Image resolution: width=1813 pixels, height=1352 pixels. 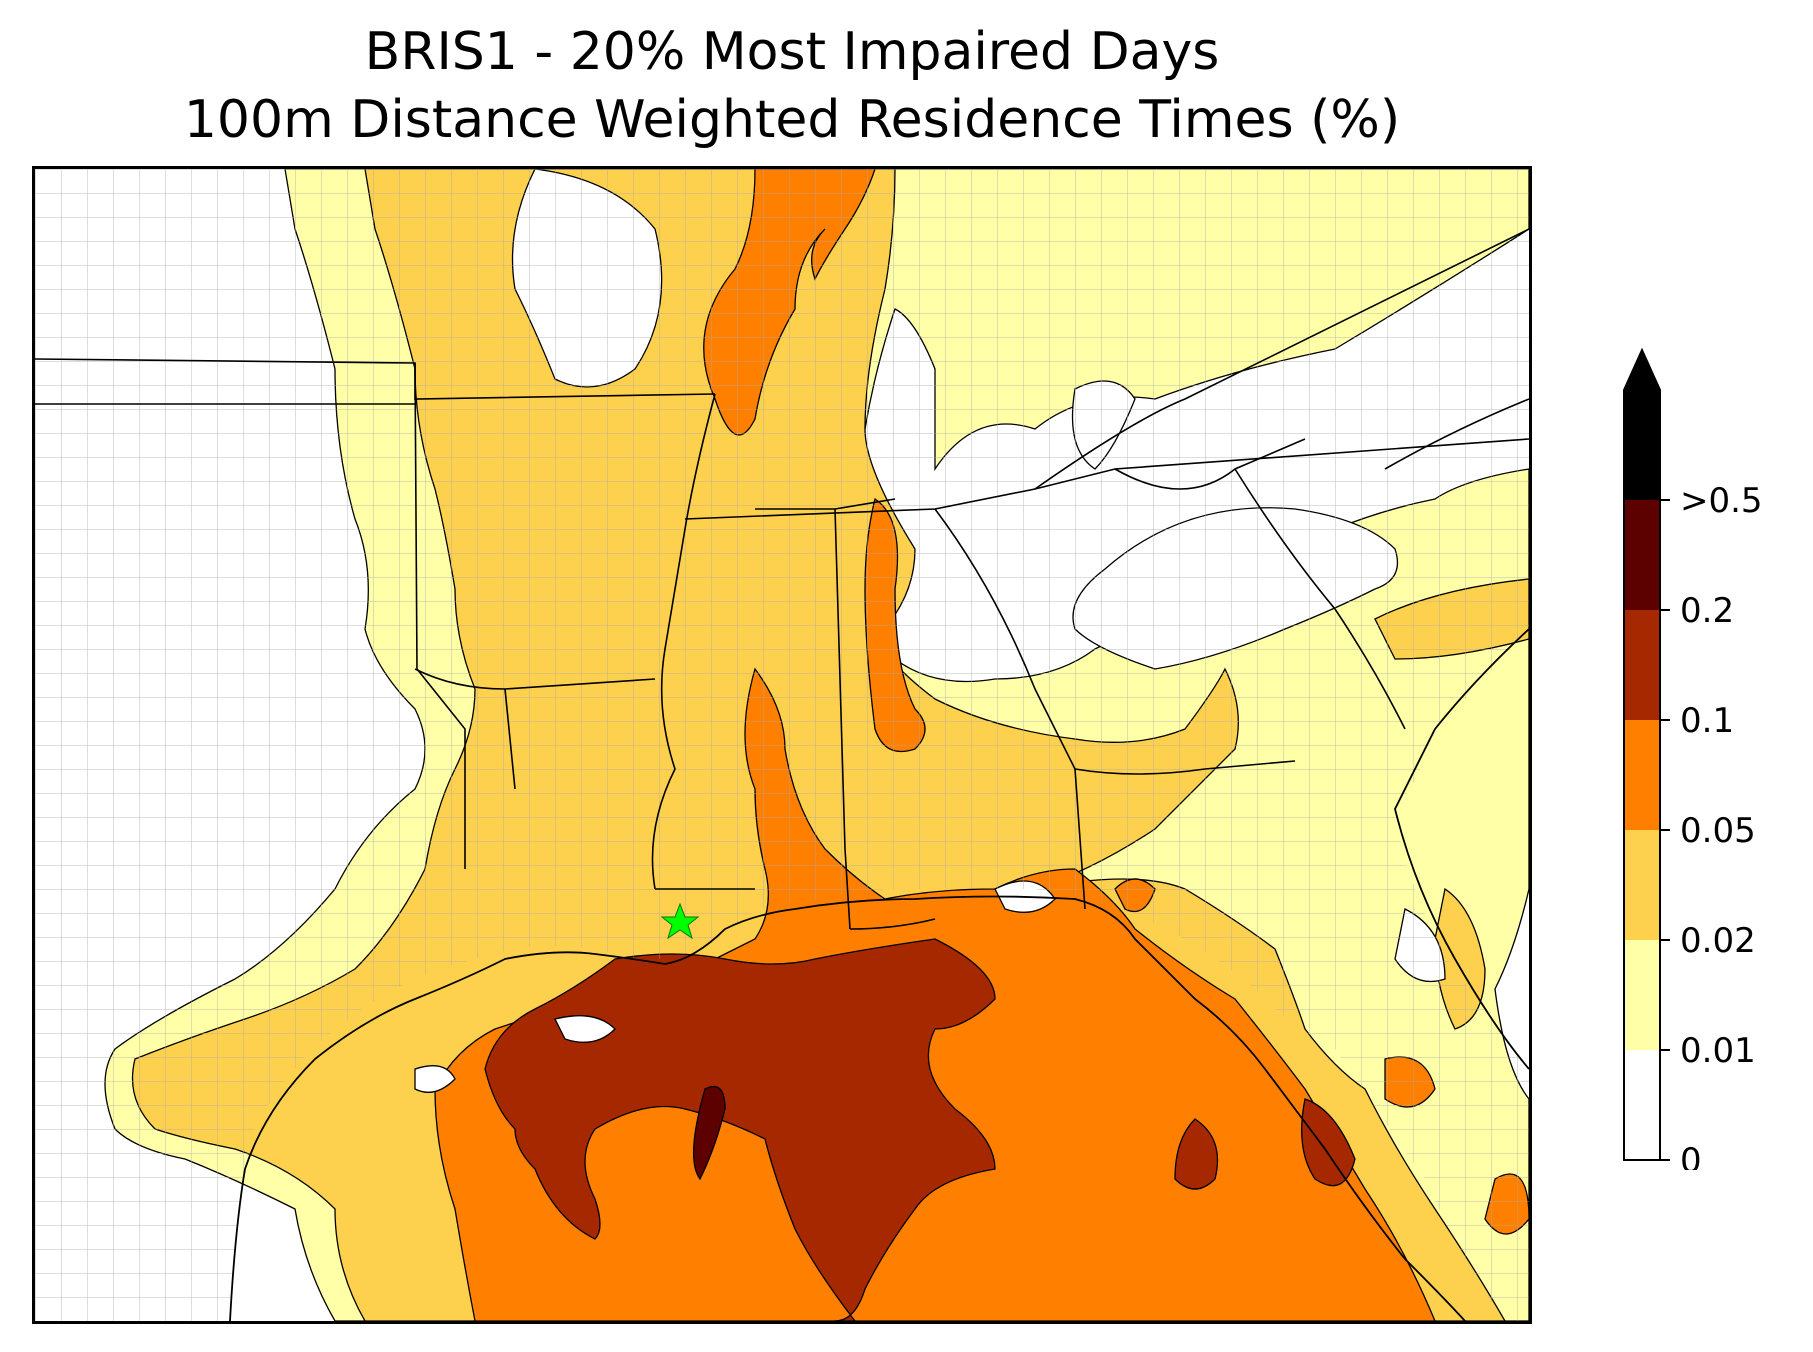 What do you see at coordinates (1707, 611) in the screenshot?
I see `colorbar-tick-label: 0.2` at bounding box center [1707, 611].